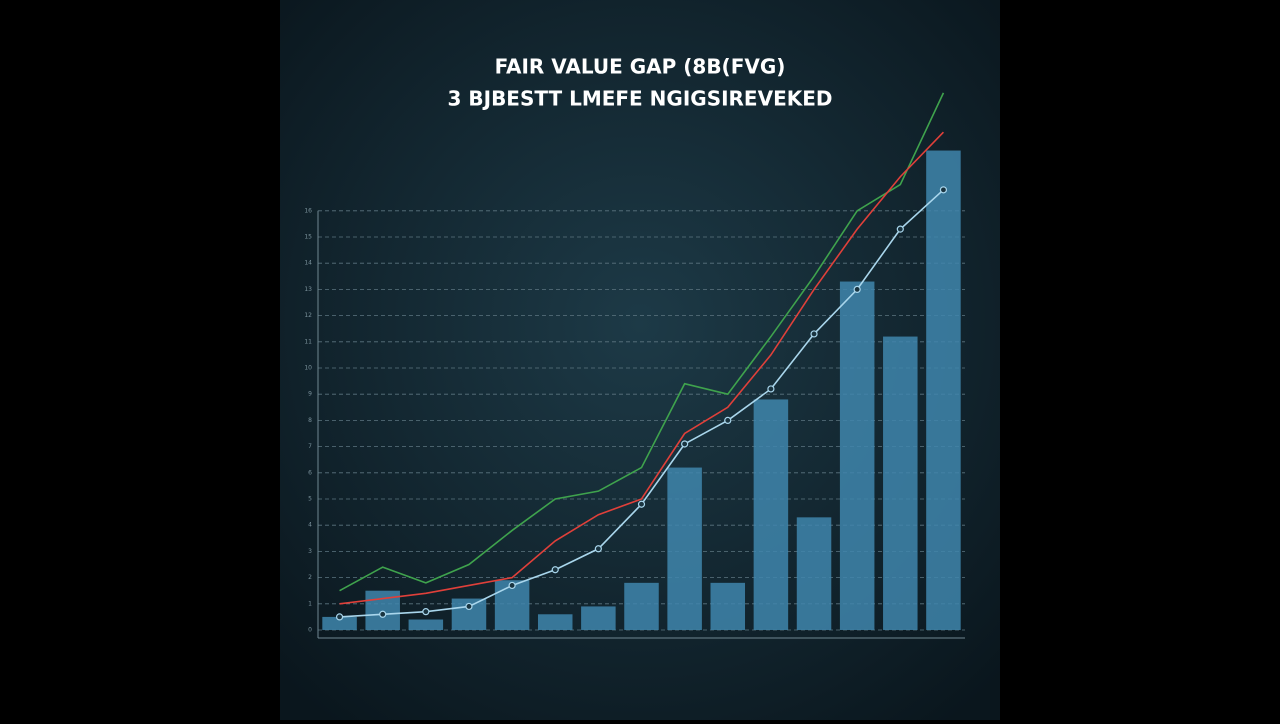 The image size is (1280, 724). What do you see at coordinates (310, 630) in the screenshot?
I see `y-tick-label: 0` at bounding box center [310, 630].